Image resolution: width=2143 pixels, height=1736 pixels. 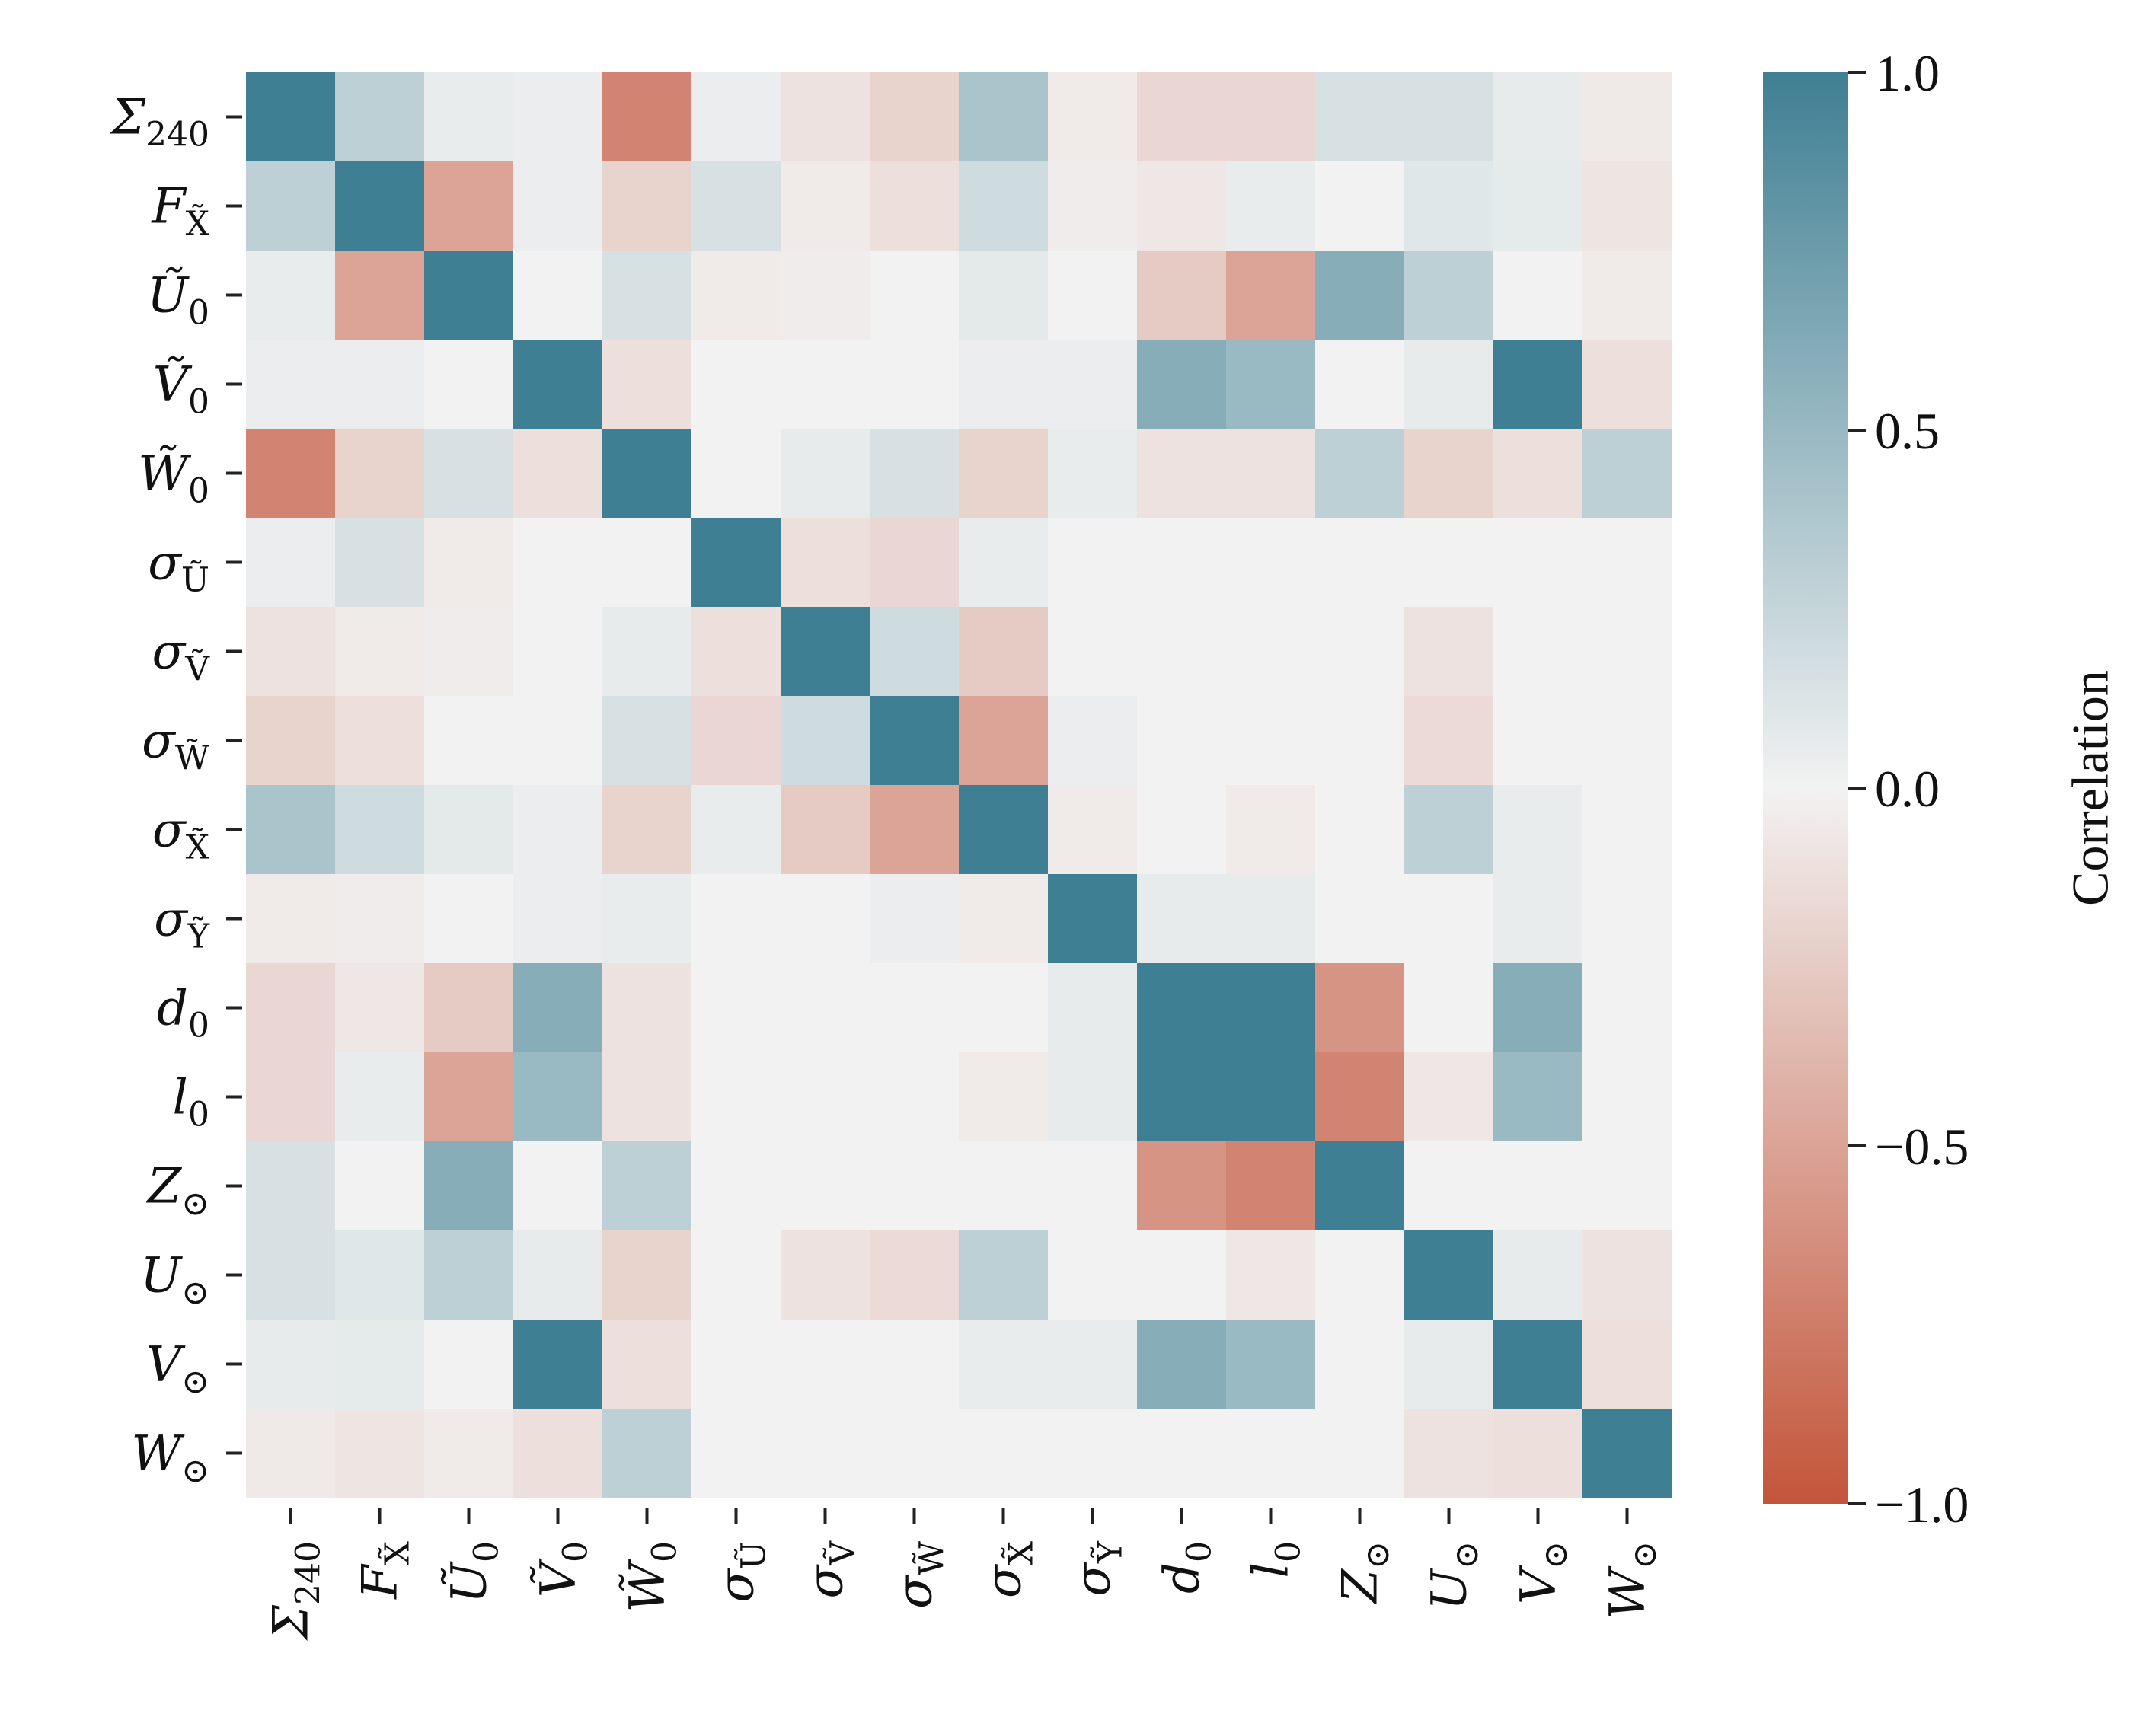 I want to click on colorbar-tick-label: 0.0, so click(x=1907, y=789).